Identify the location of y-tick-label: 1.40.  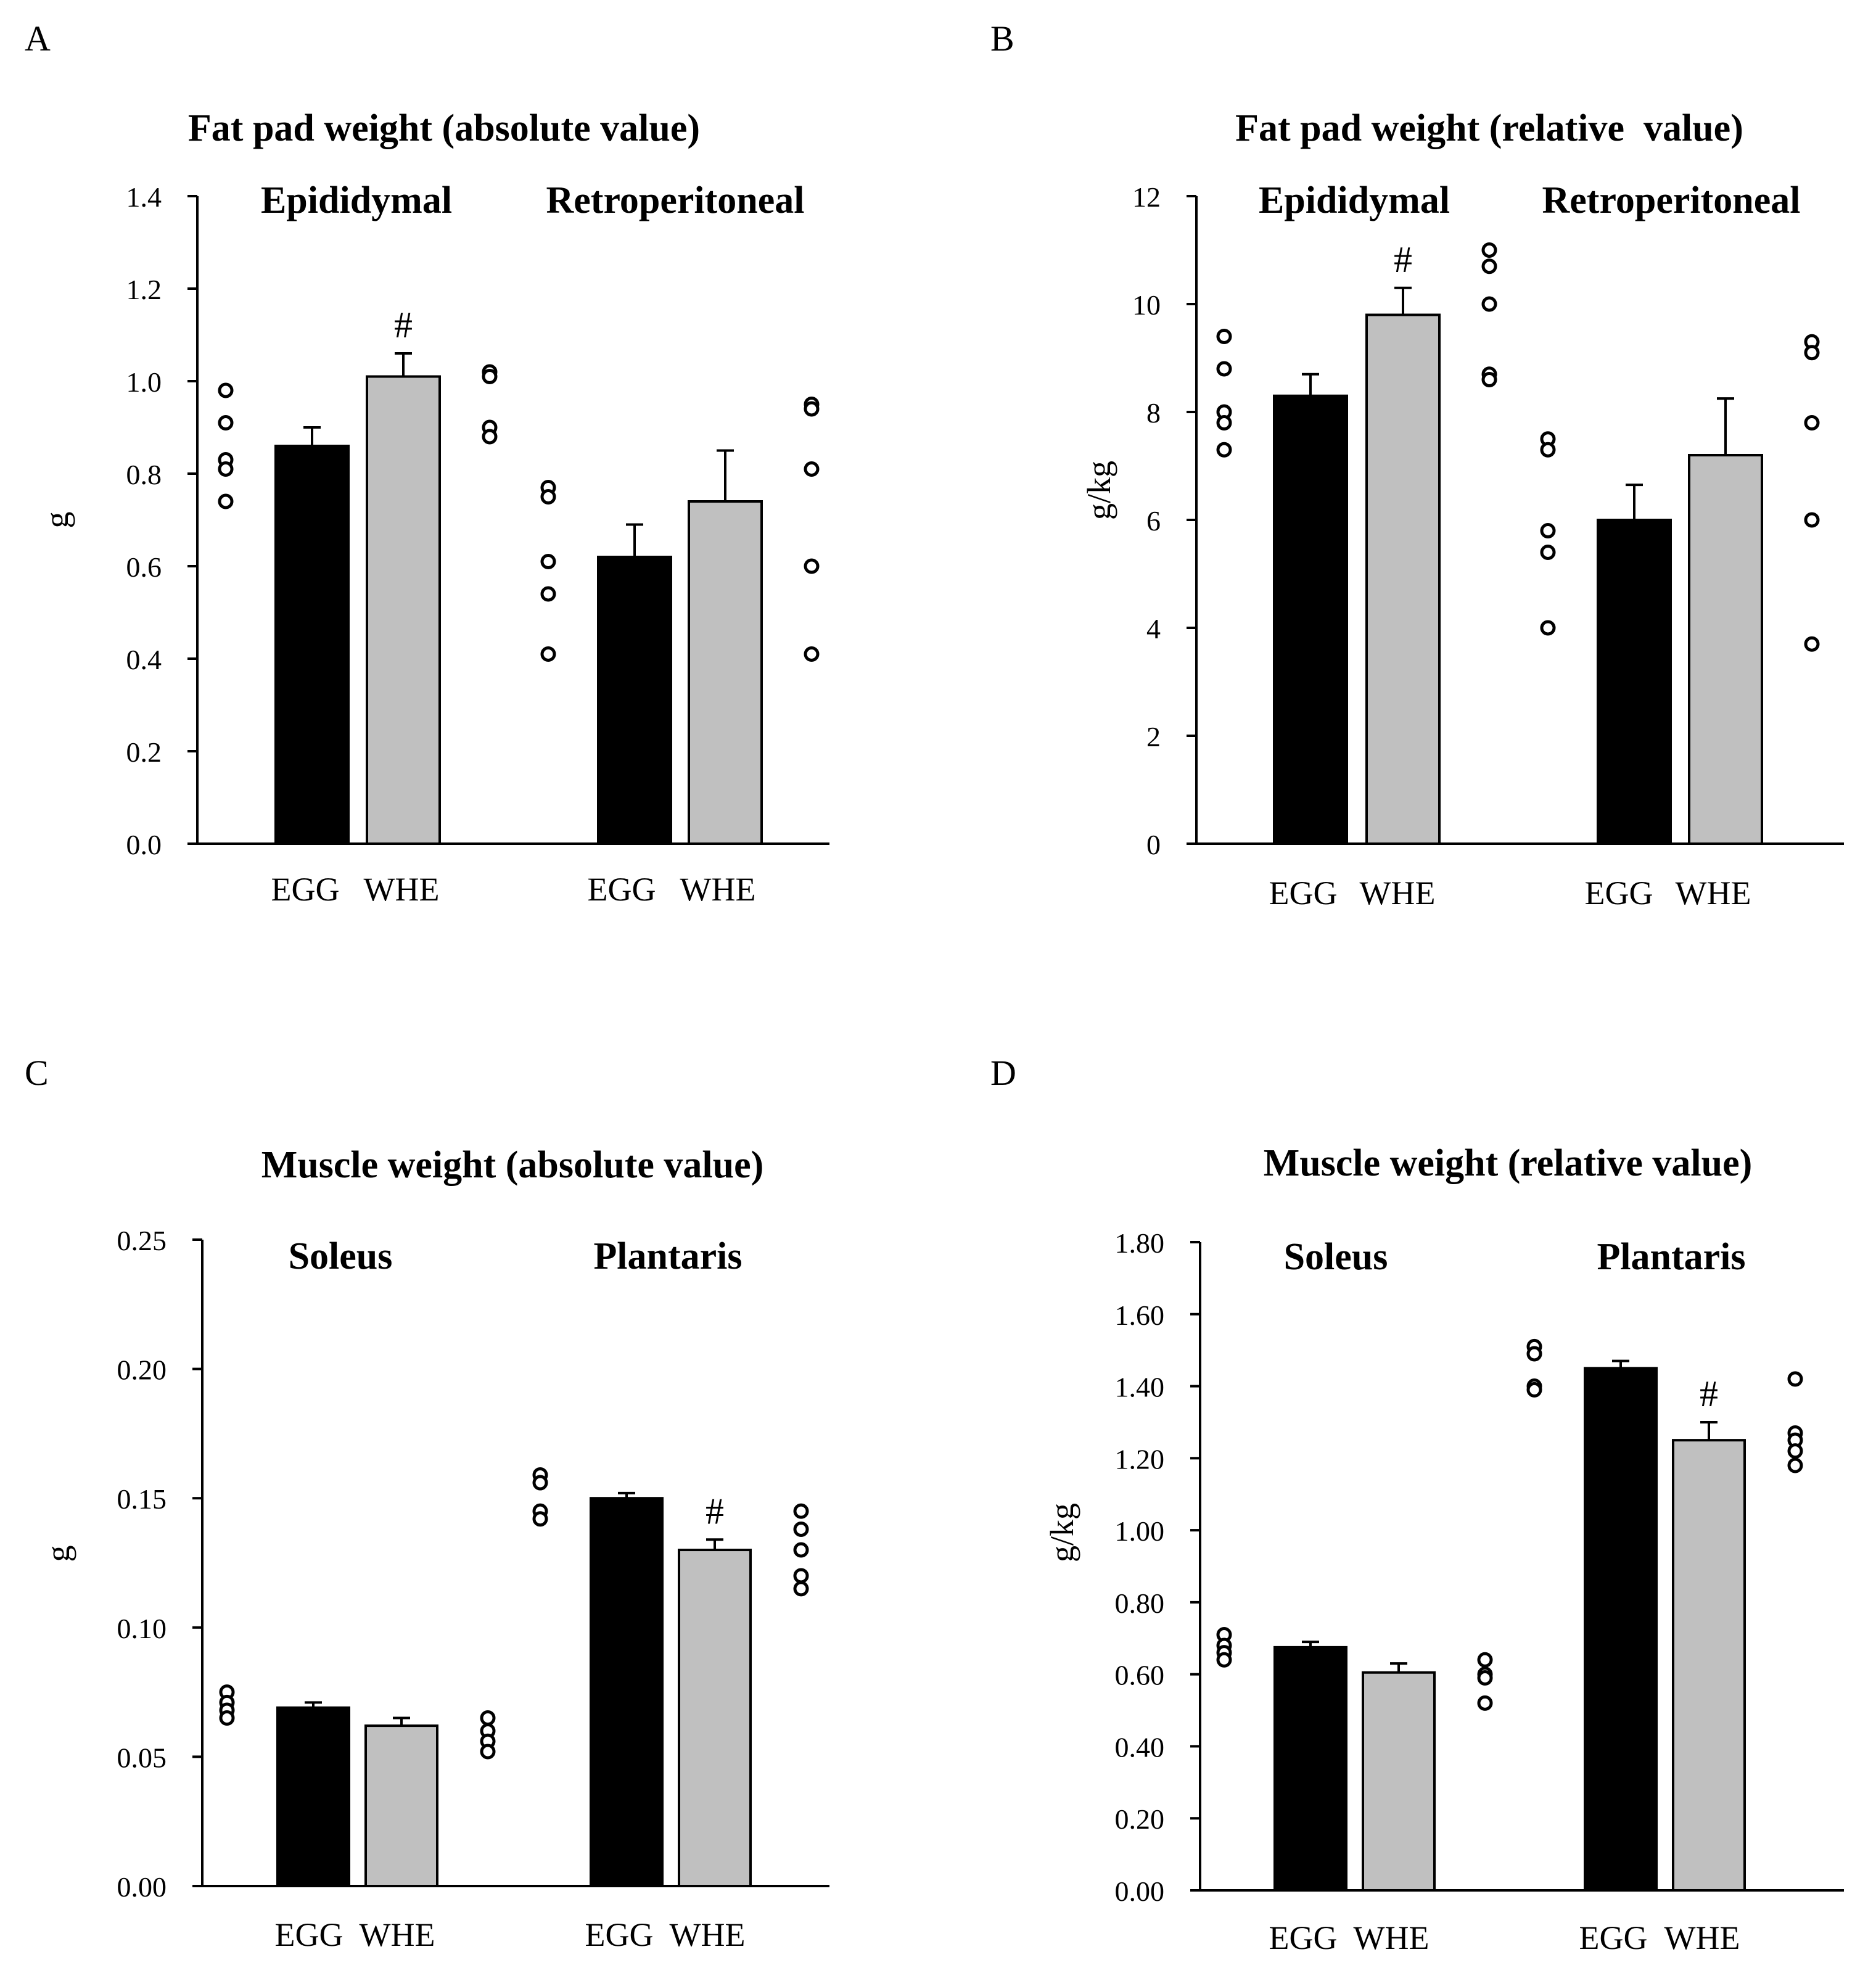
(1140, 1387).